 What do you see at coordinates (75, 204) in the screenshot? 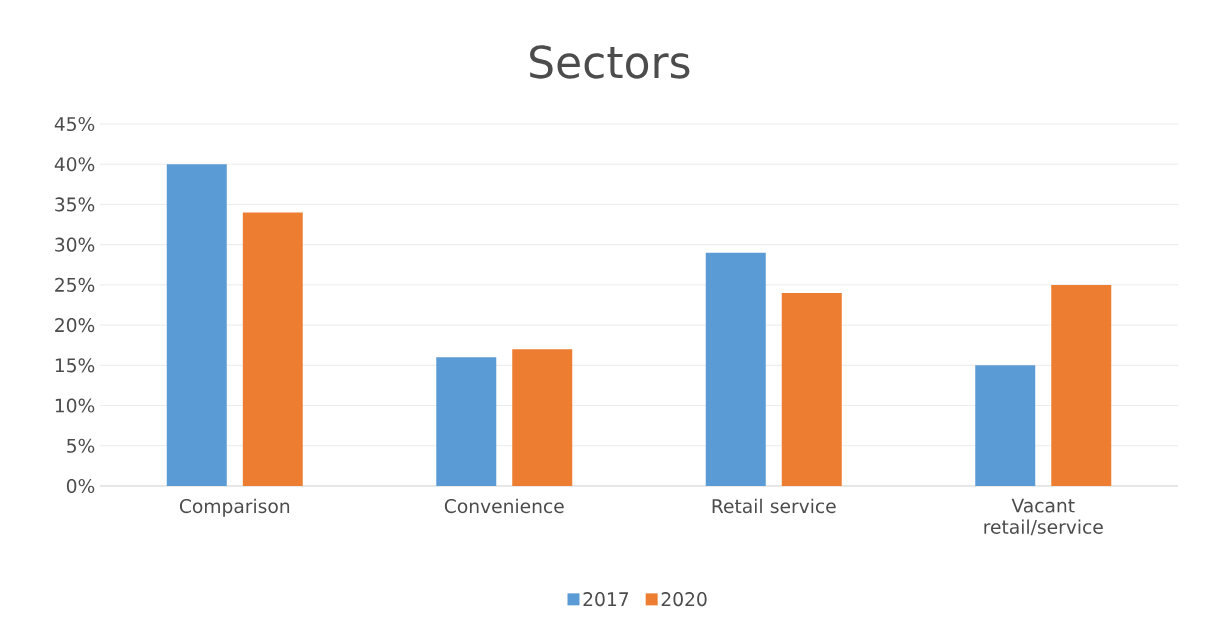
I see `y-tick-label: 35%` at bounding box center [75, 204].